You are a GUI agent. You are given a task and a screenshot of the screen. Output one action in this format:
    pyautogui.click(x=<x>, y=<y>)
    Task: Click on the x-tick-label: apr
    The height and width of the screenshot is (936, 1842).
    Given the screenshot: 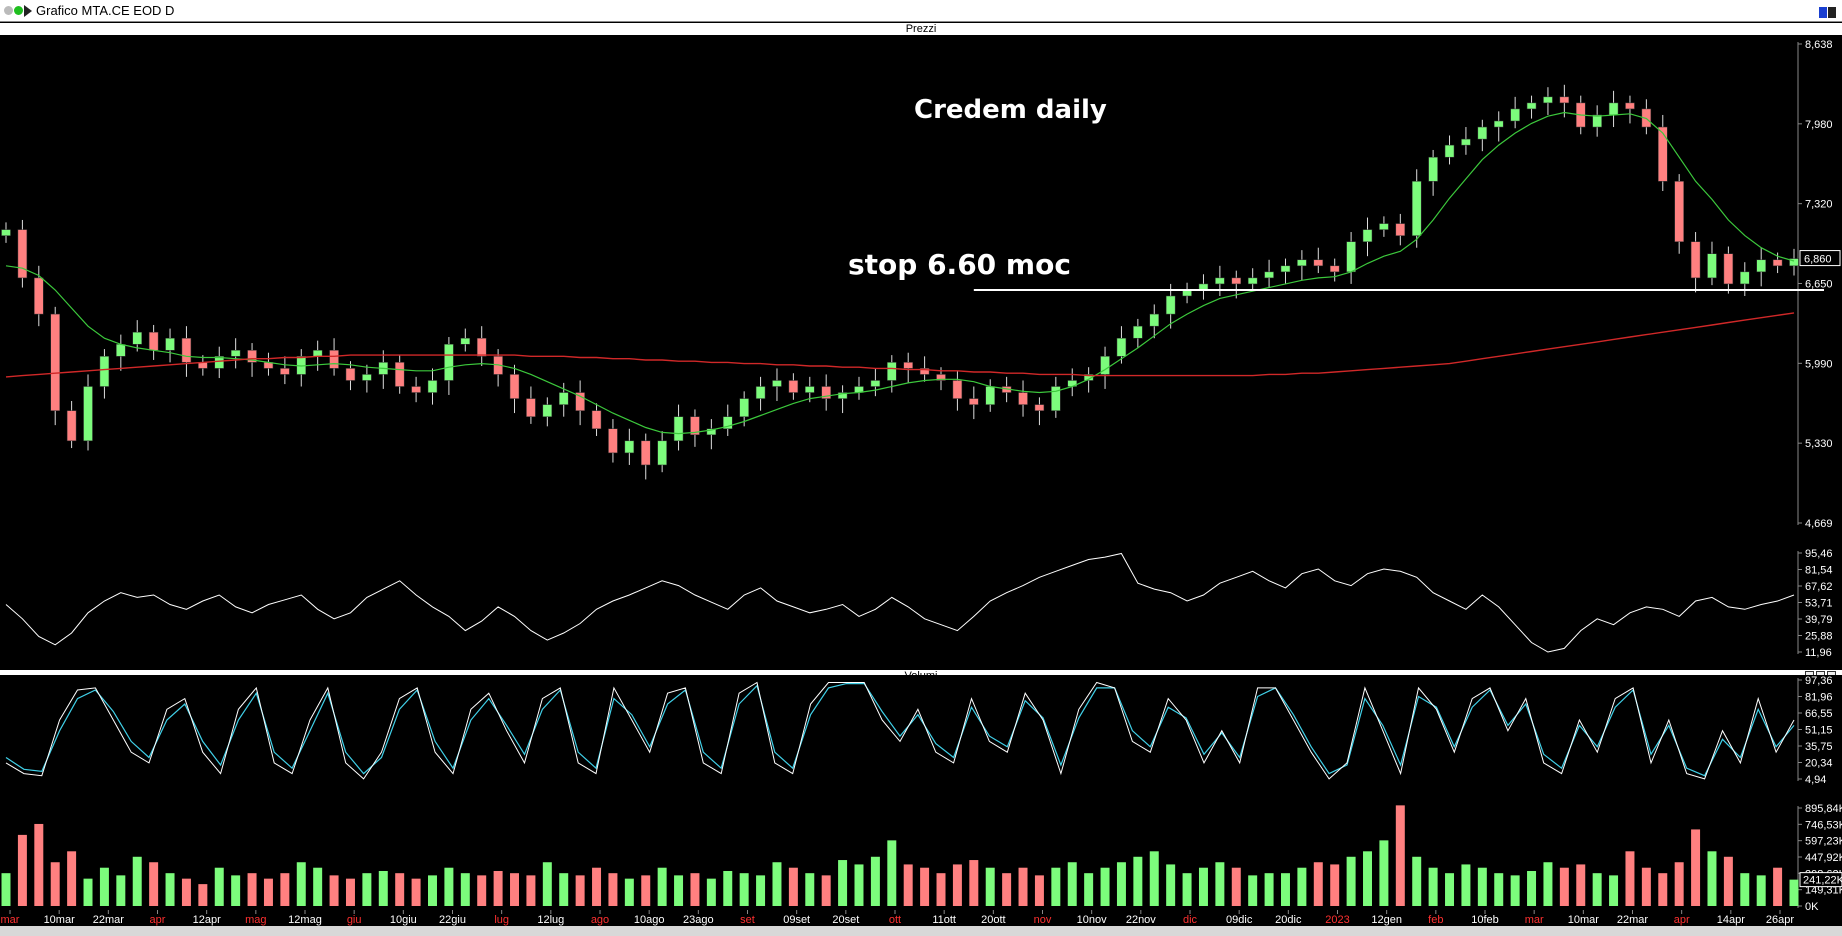 What is the action you would take?
    pyautogui.click(x=1682, y=920)
    